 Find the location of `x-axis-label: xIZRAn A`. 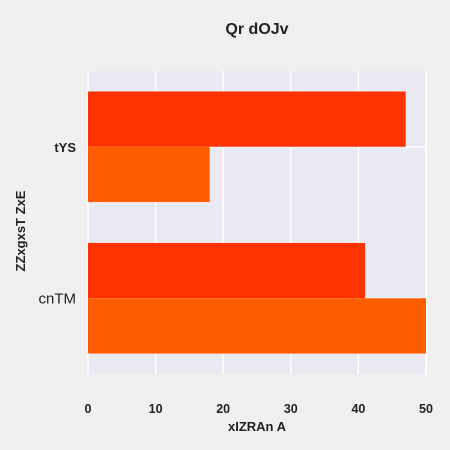

x-axis-label: xIZRAn A is located at coordinates (257, 426).